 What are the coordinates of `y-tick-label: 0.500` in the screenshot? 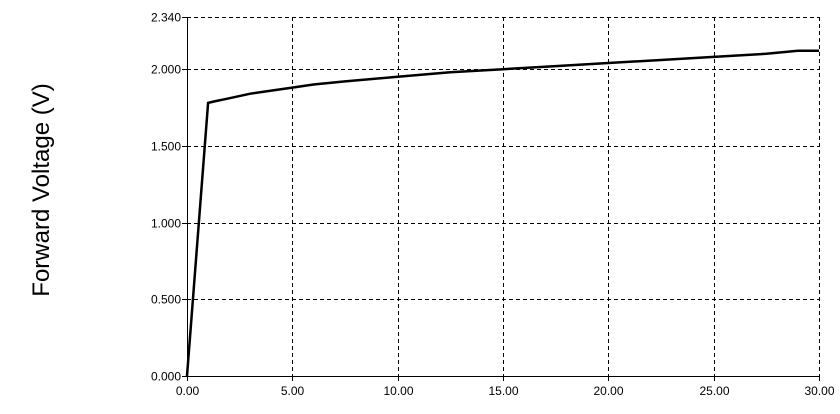 It's located at (166, 300).